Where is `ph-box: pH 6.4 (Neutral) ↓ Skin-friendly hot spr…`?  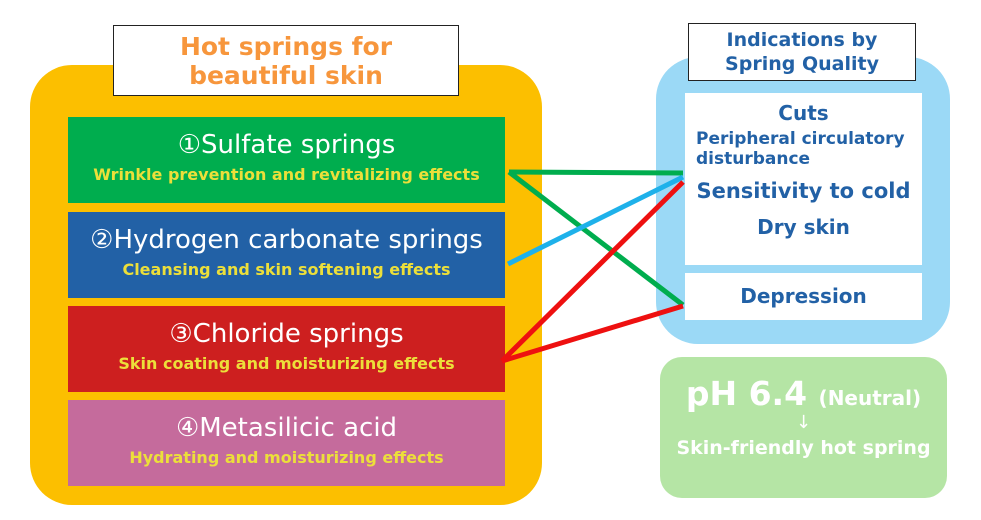 ph-box: pH 6.4 (Neutral) ↓ Skin-friendly hot spr… is located at coordinates (803, 427).